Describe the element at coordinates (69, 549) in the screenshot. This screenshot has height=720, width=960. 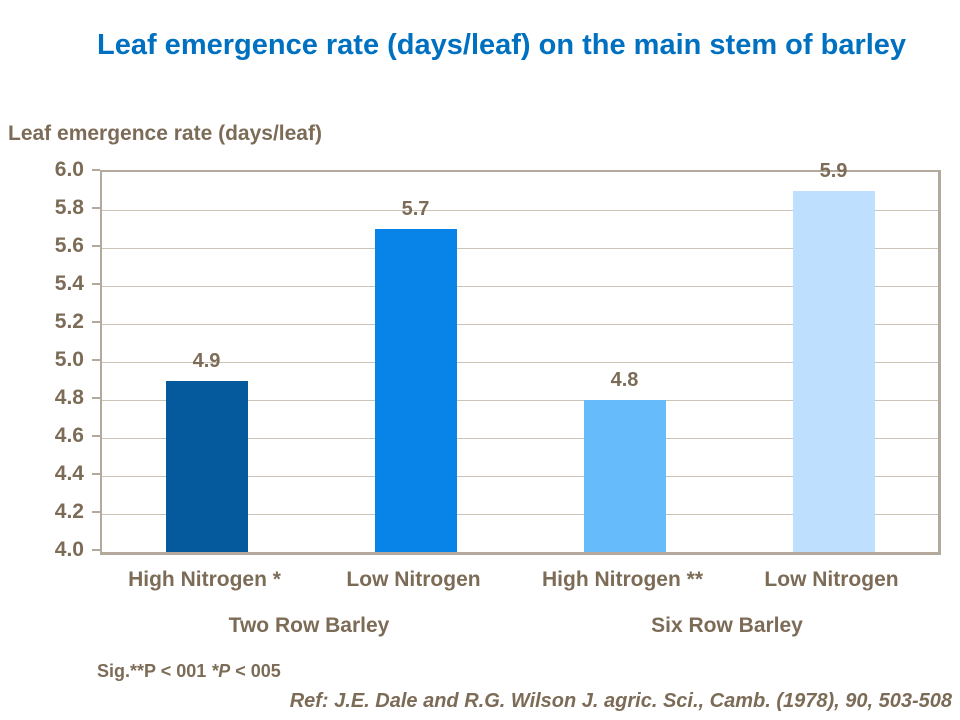
I see `y-tick-label: 4.0` at that location.